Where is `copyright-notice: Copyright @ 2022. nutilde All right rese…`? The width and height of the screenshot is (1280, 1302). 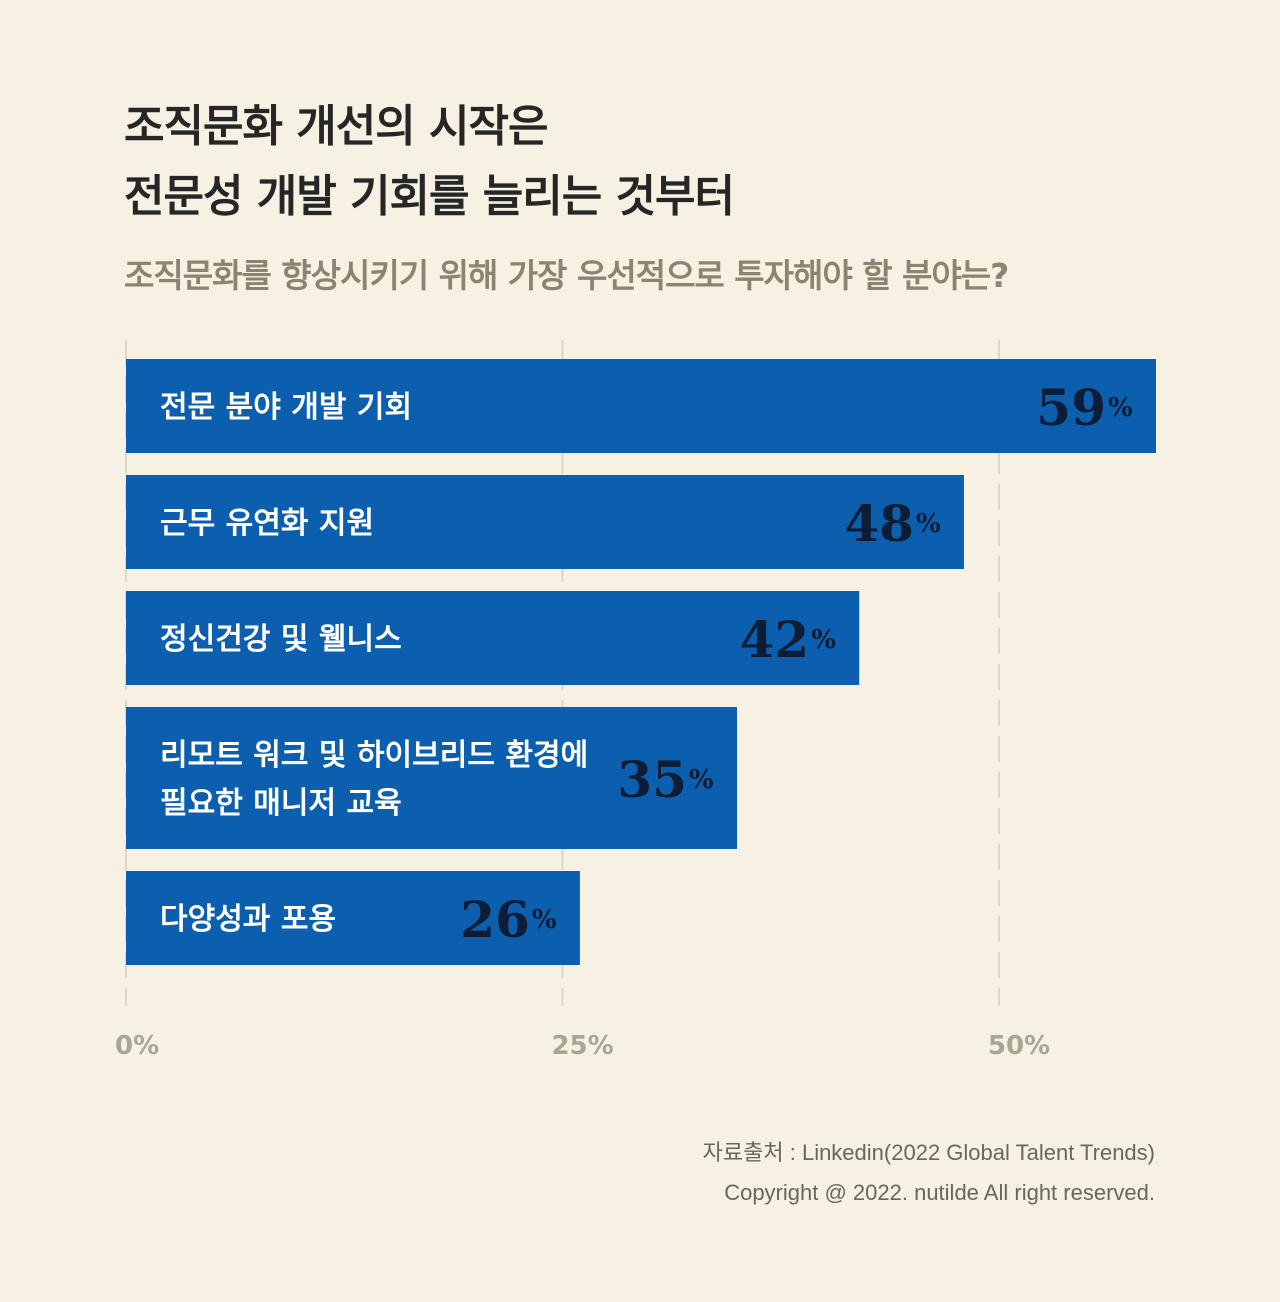 copyright-notice: Copyright @ 2022. nutilde All right rese… is located at coordinates (939, 1192).